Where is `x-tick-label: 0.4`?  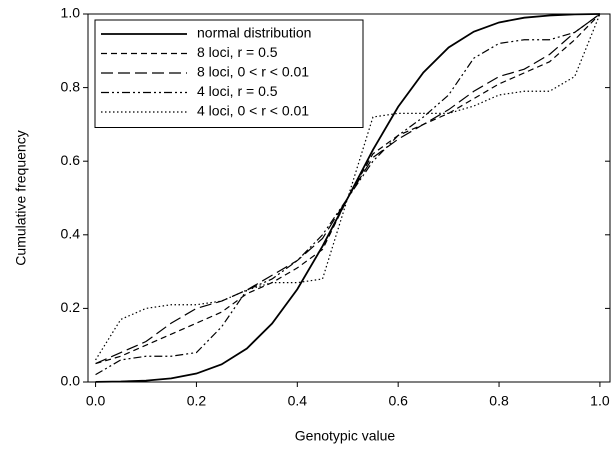
x-tick-label: 0.4 is located at coordinates (298, 401).